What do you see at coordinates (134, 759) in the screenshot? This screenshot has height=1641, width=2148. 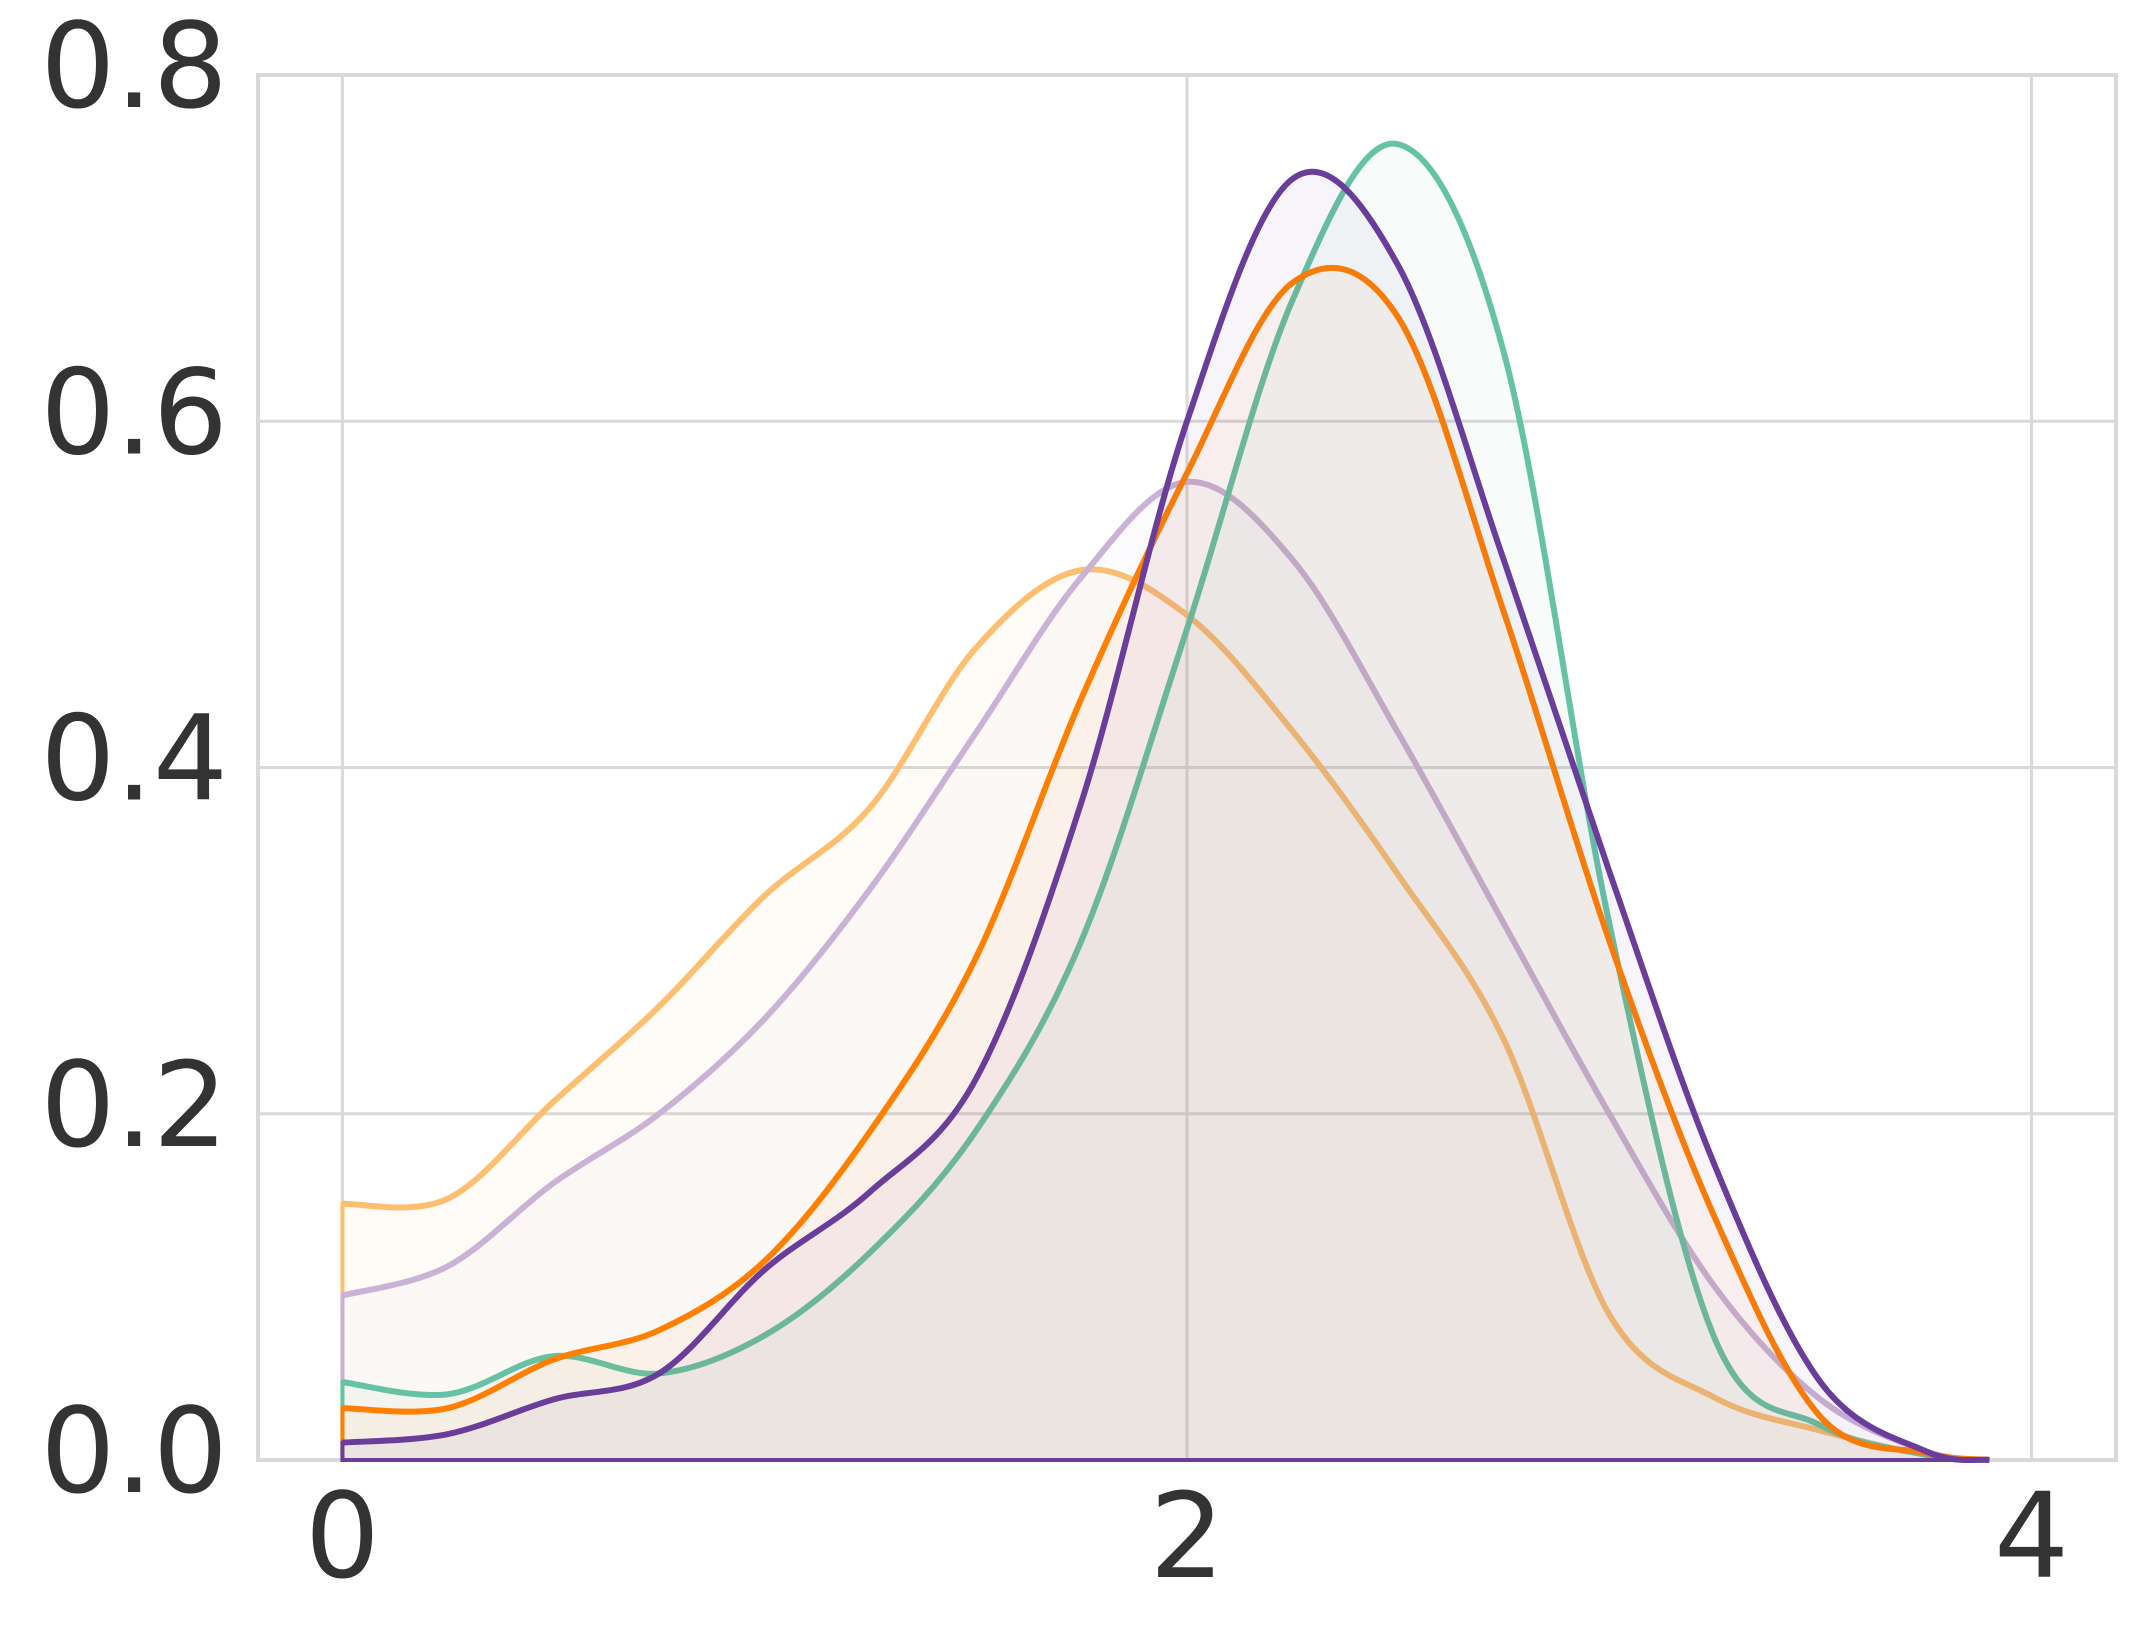 I see `y-tick-label: 0.4` at bounding box center [134, 759].